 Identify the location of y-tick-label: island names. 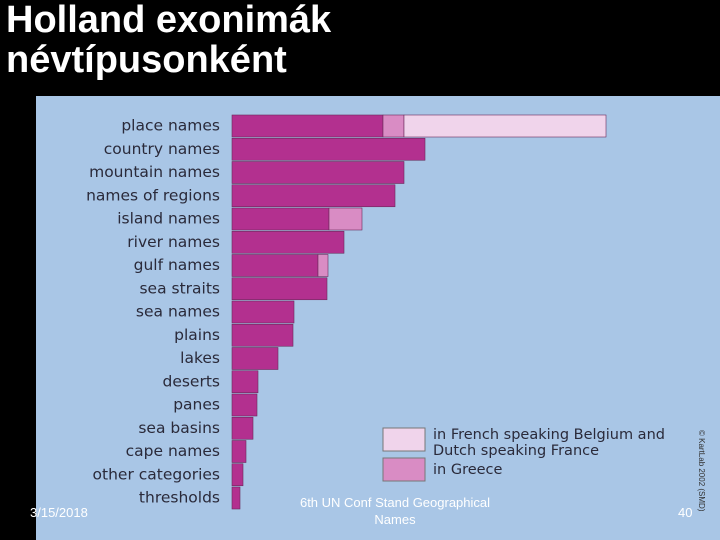
(168, 219).